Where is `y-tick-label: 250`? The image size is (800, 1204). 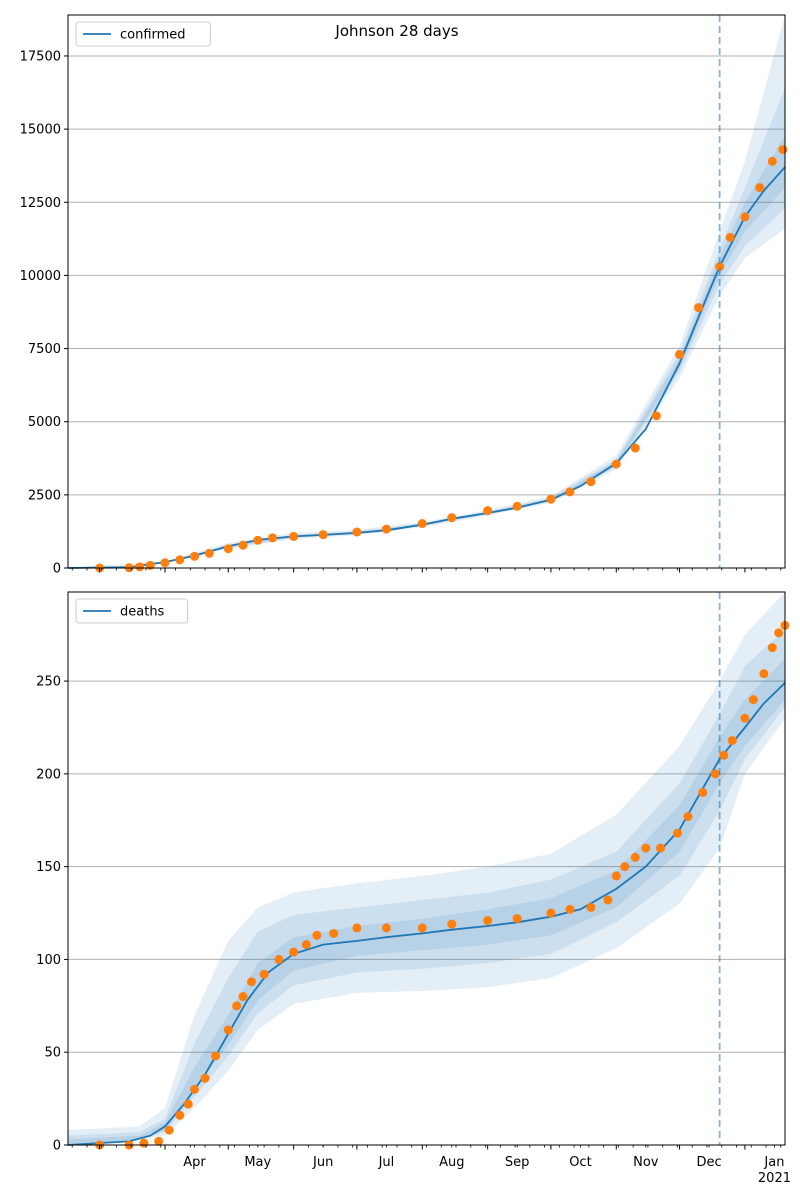 y-tick-label: 250 is located at coordinates (48, 682).